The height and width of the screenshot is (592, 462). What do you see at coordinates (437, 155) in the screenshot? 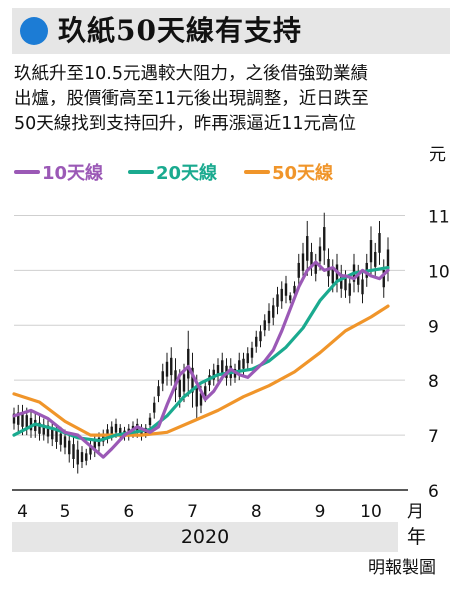
I see `y-unit-label: 元` at bounding box center [437, 155].